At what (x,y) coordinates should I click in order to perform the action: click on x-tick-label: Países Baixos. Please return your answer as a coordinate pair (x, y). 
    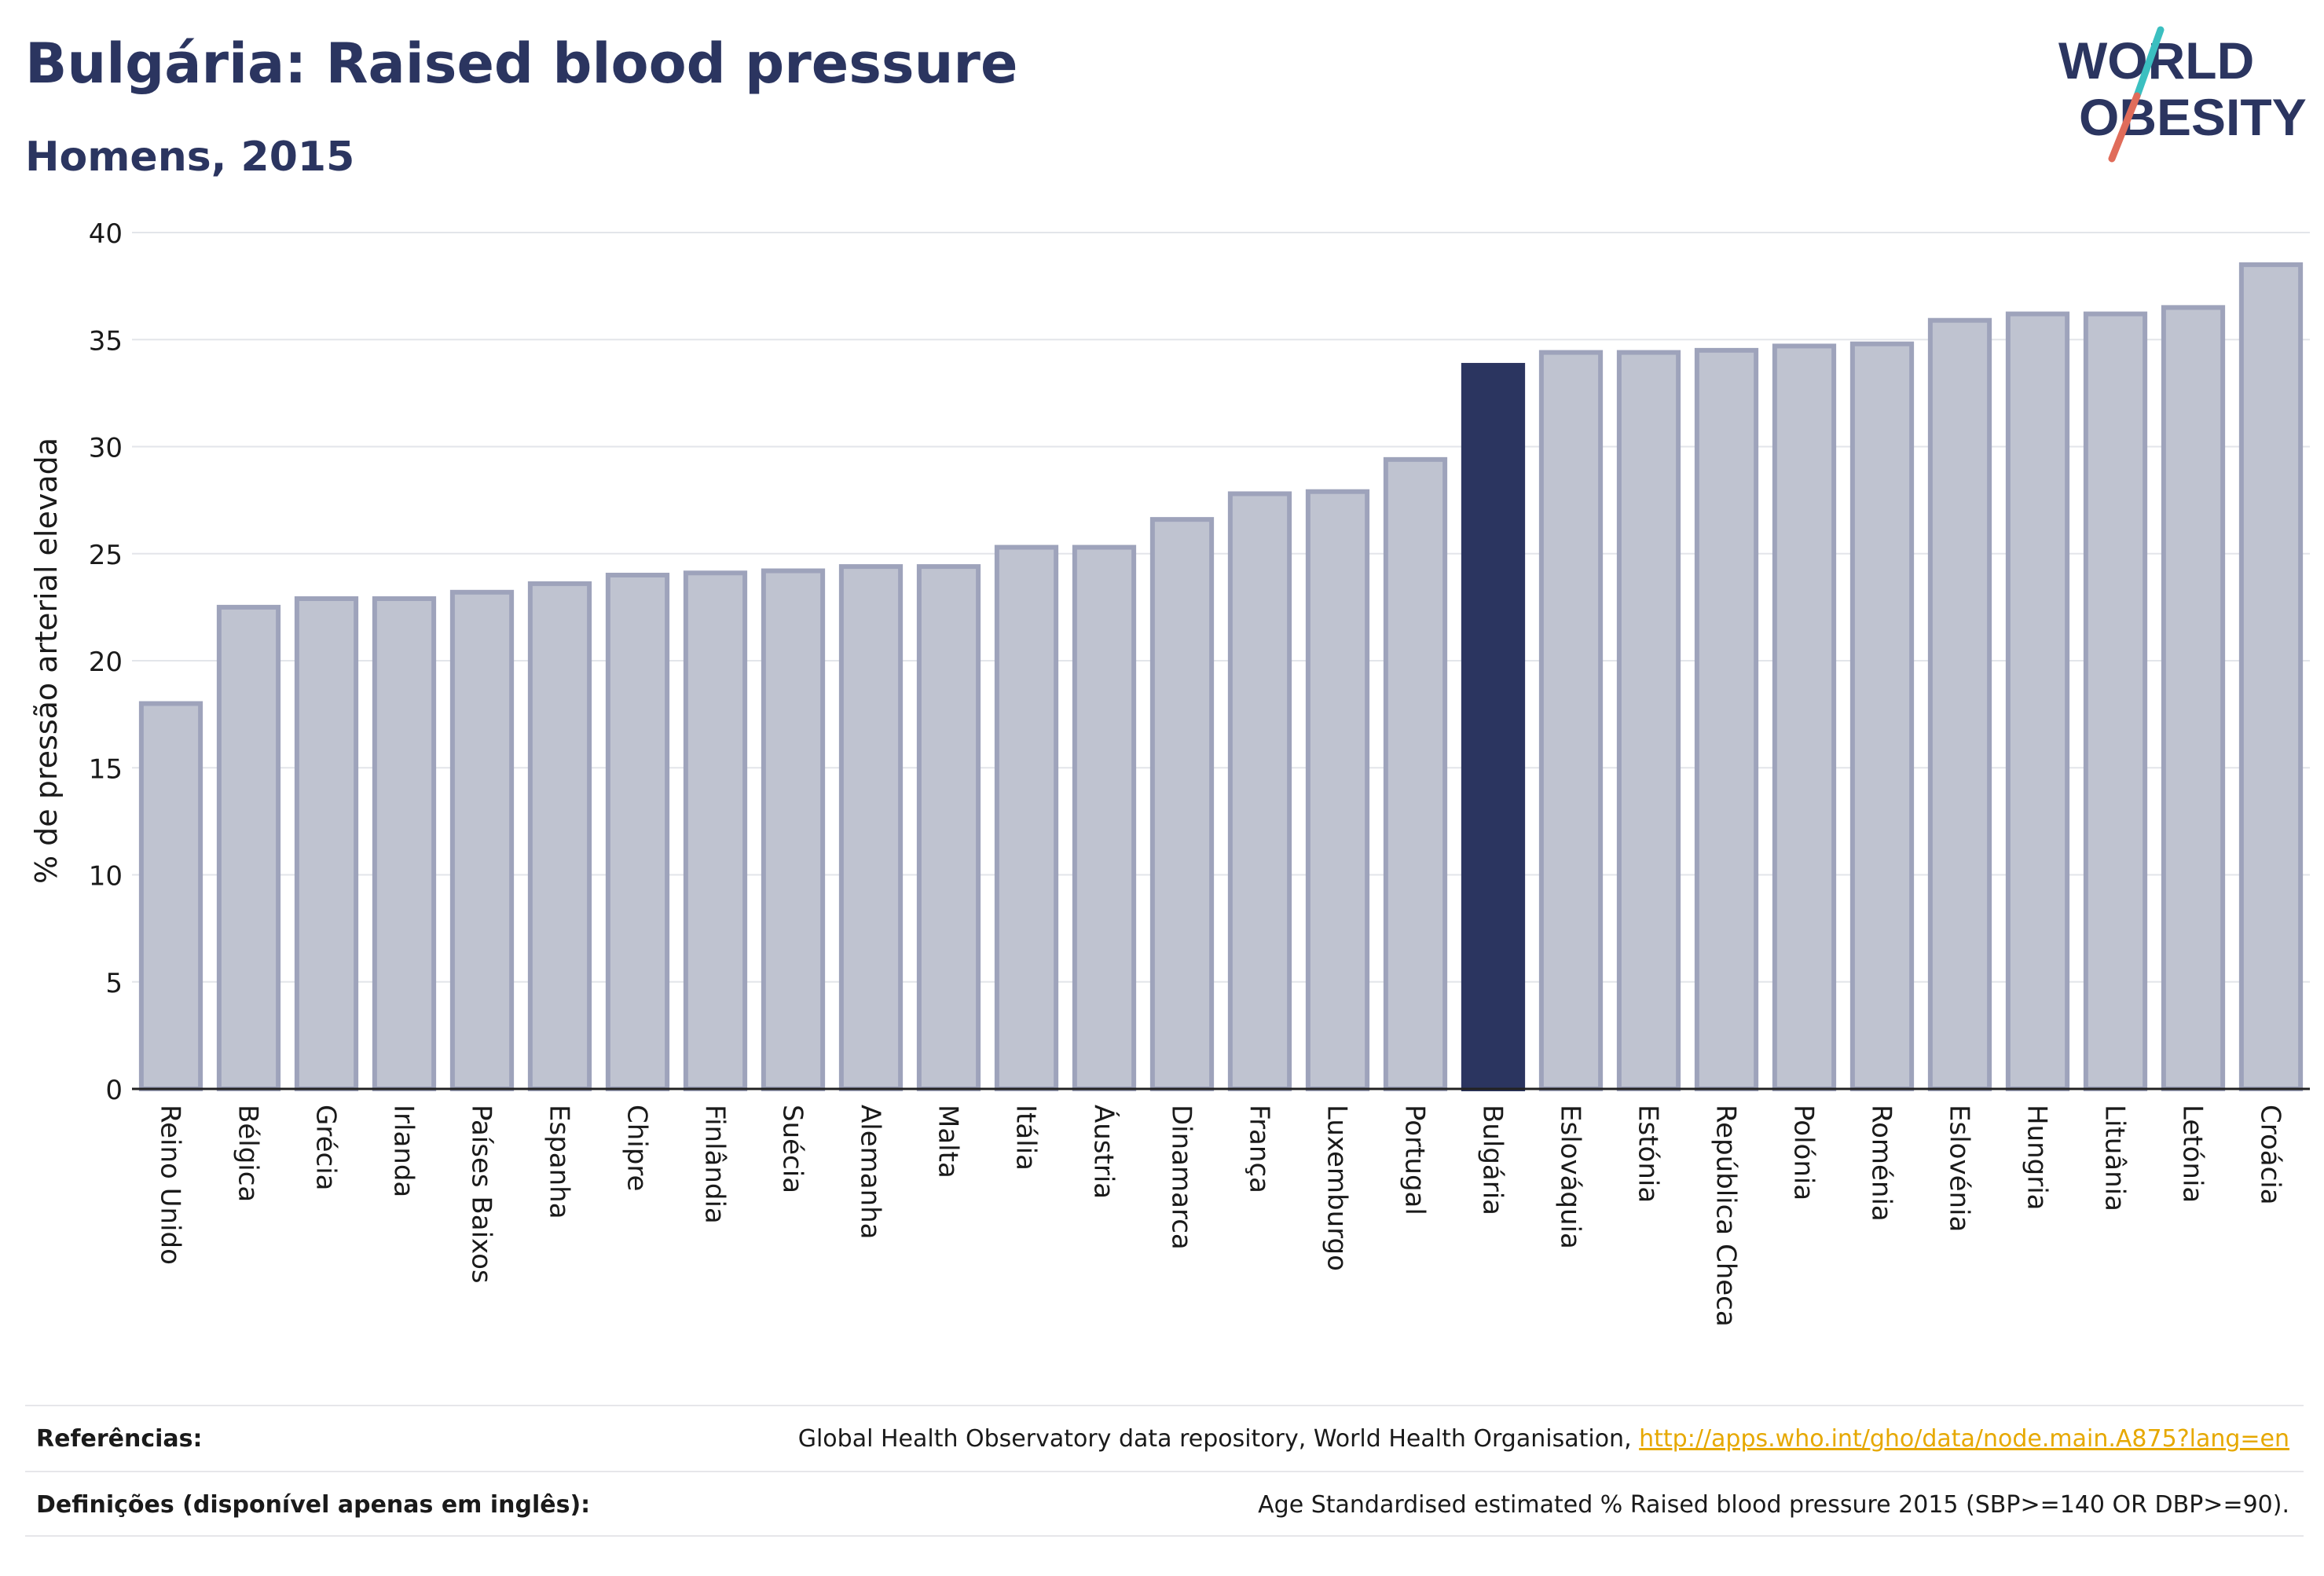
    Looking at the image, I should click on (481, 1194).